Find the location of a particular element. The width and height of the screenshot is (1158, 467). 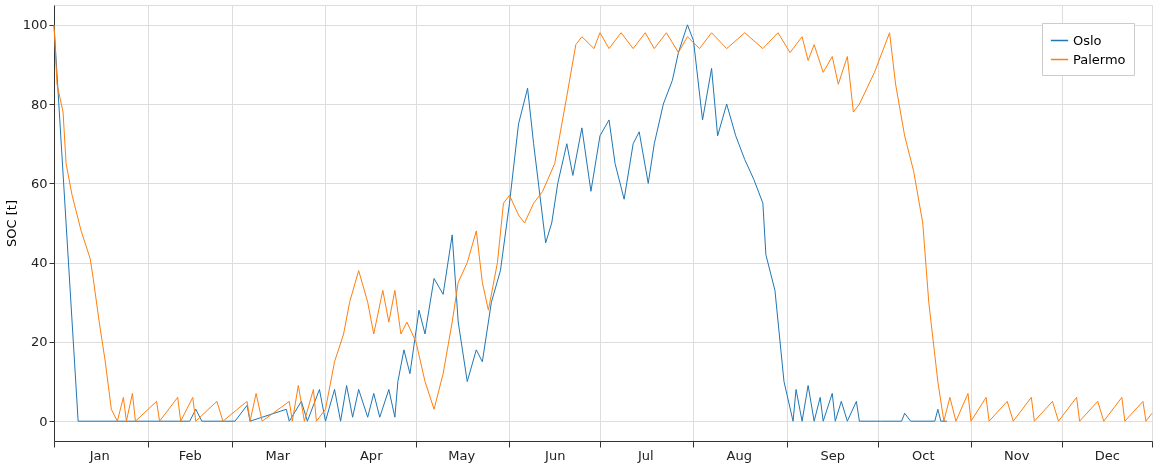

y-tick-label: 60 is located at coordinates (39, 183).